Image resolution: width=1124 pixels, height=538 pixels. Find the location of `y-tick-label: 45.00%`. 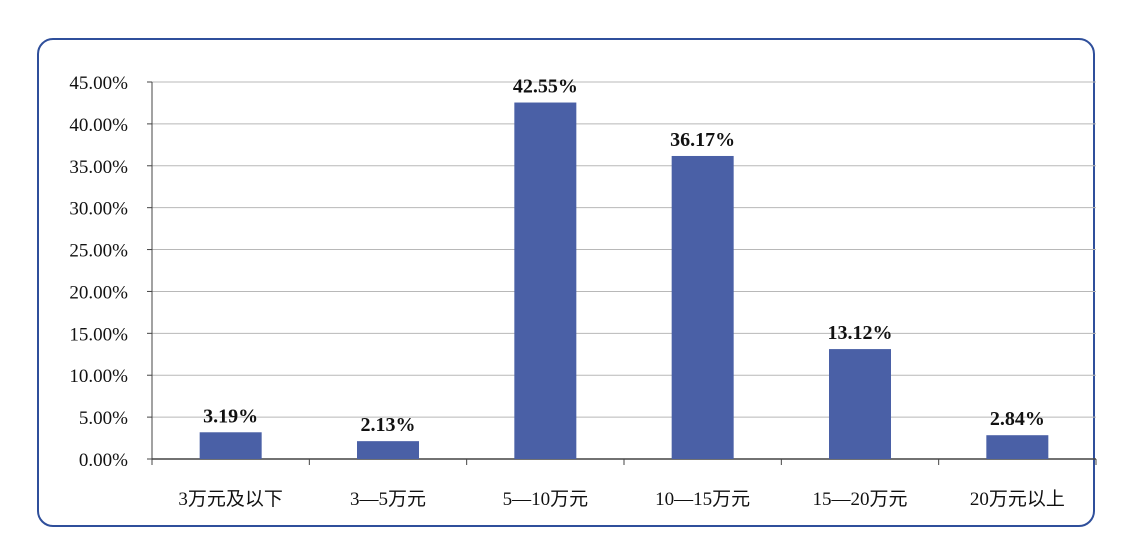

y-tick-label: 45.00% is located at coordinates (98, 83).